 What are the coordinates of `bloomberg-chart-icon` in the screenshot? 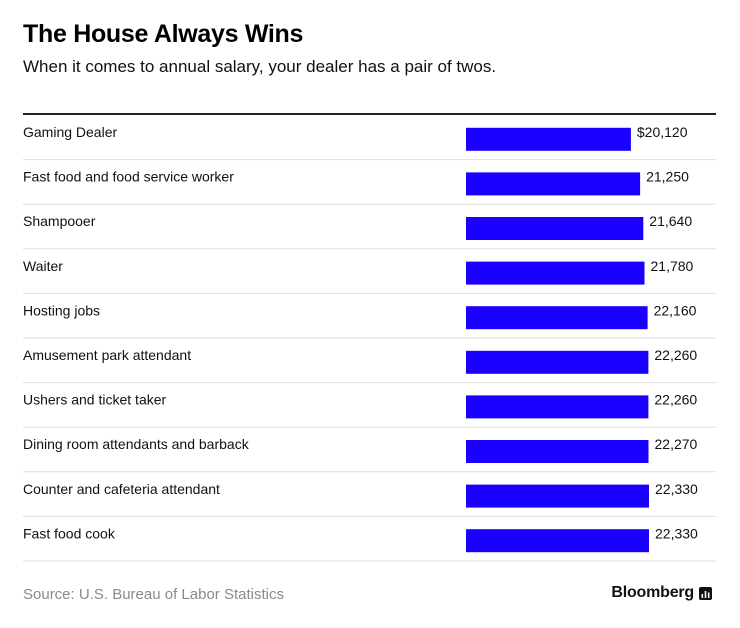 It's located at (705, 593).